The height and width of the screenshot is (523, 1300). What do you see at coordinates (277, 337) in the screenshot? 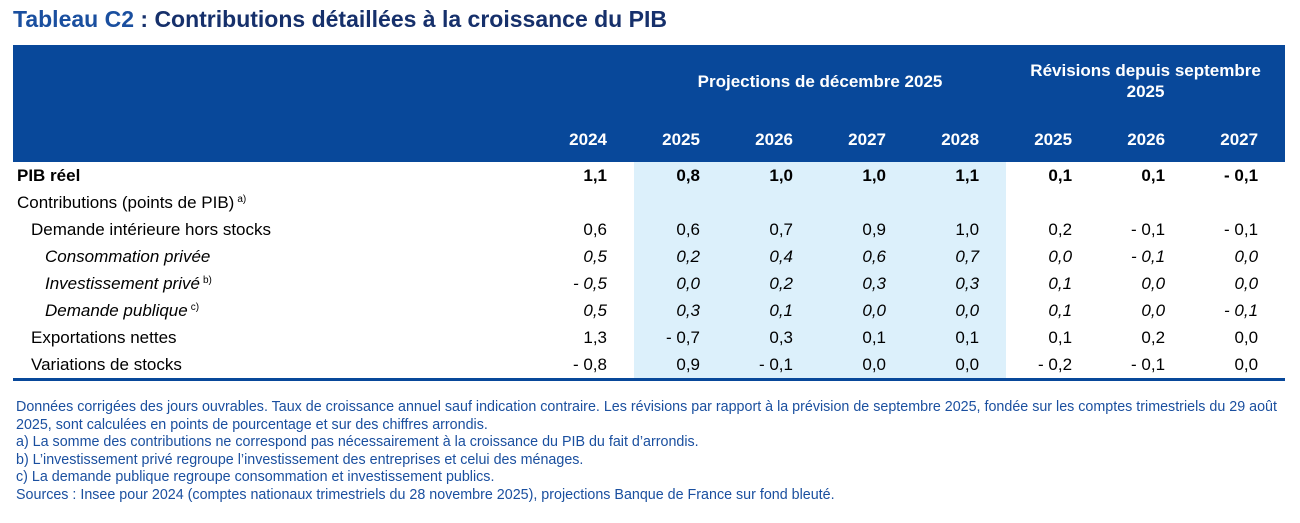
I see `row-label: Exportations nettes` at bounding box center [277, 337].